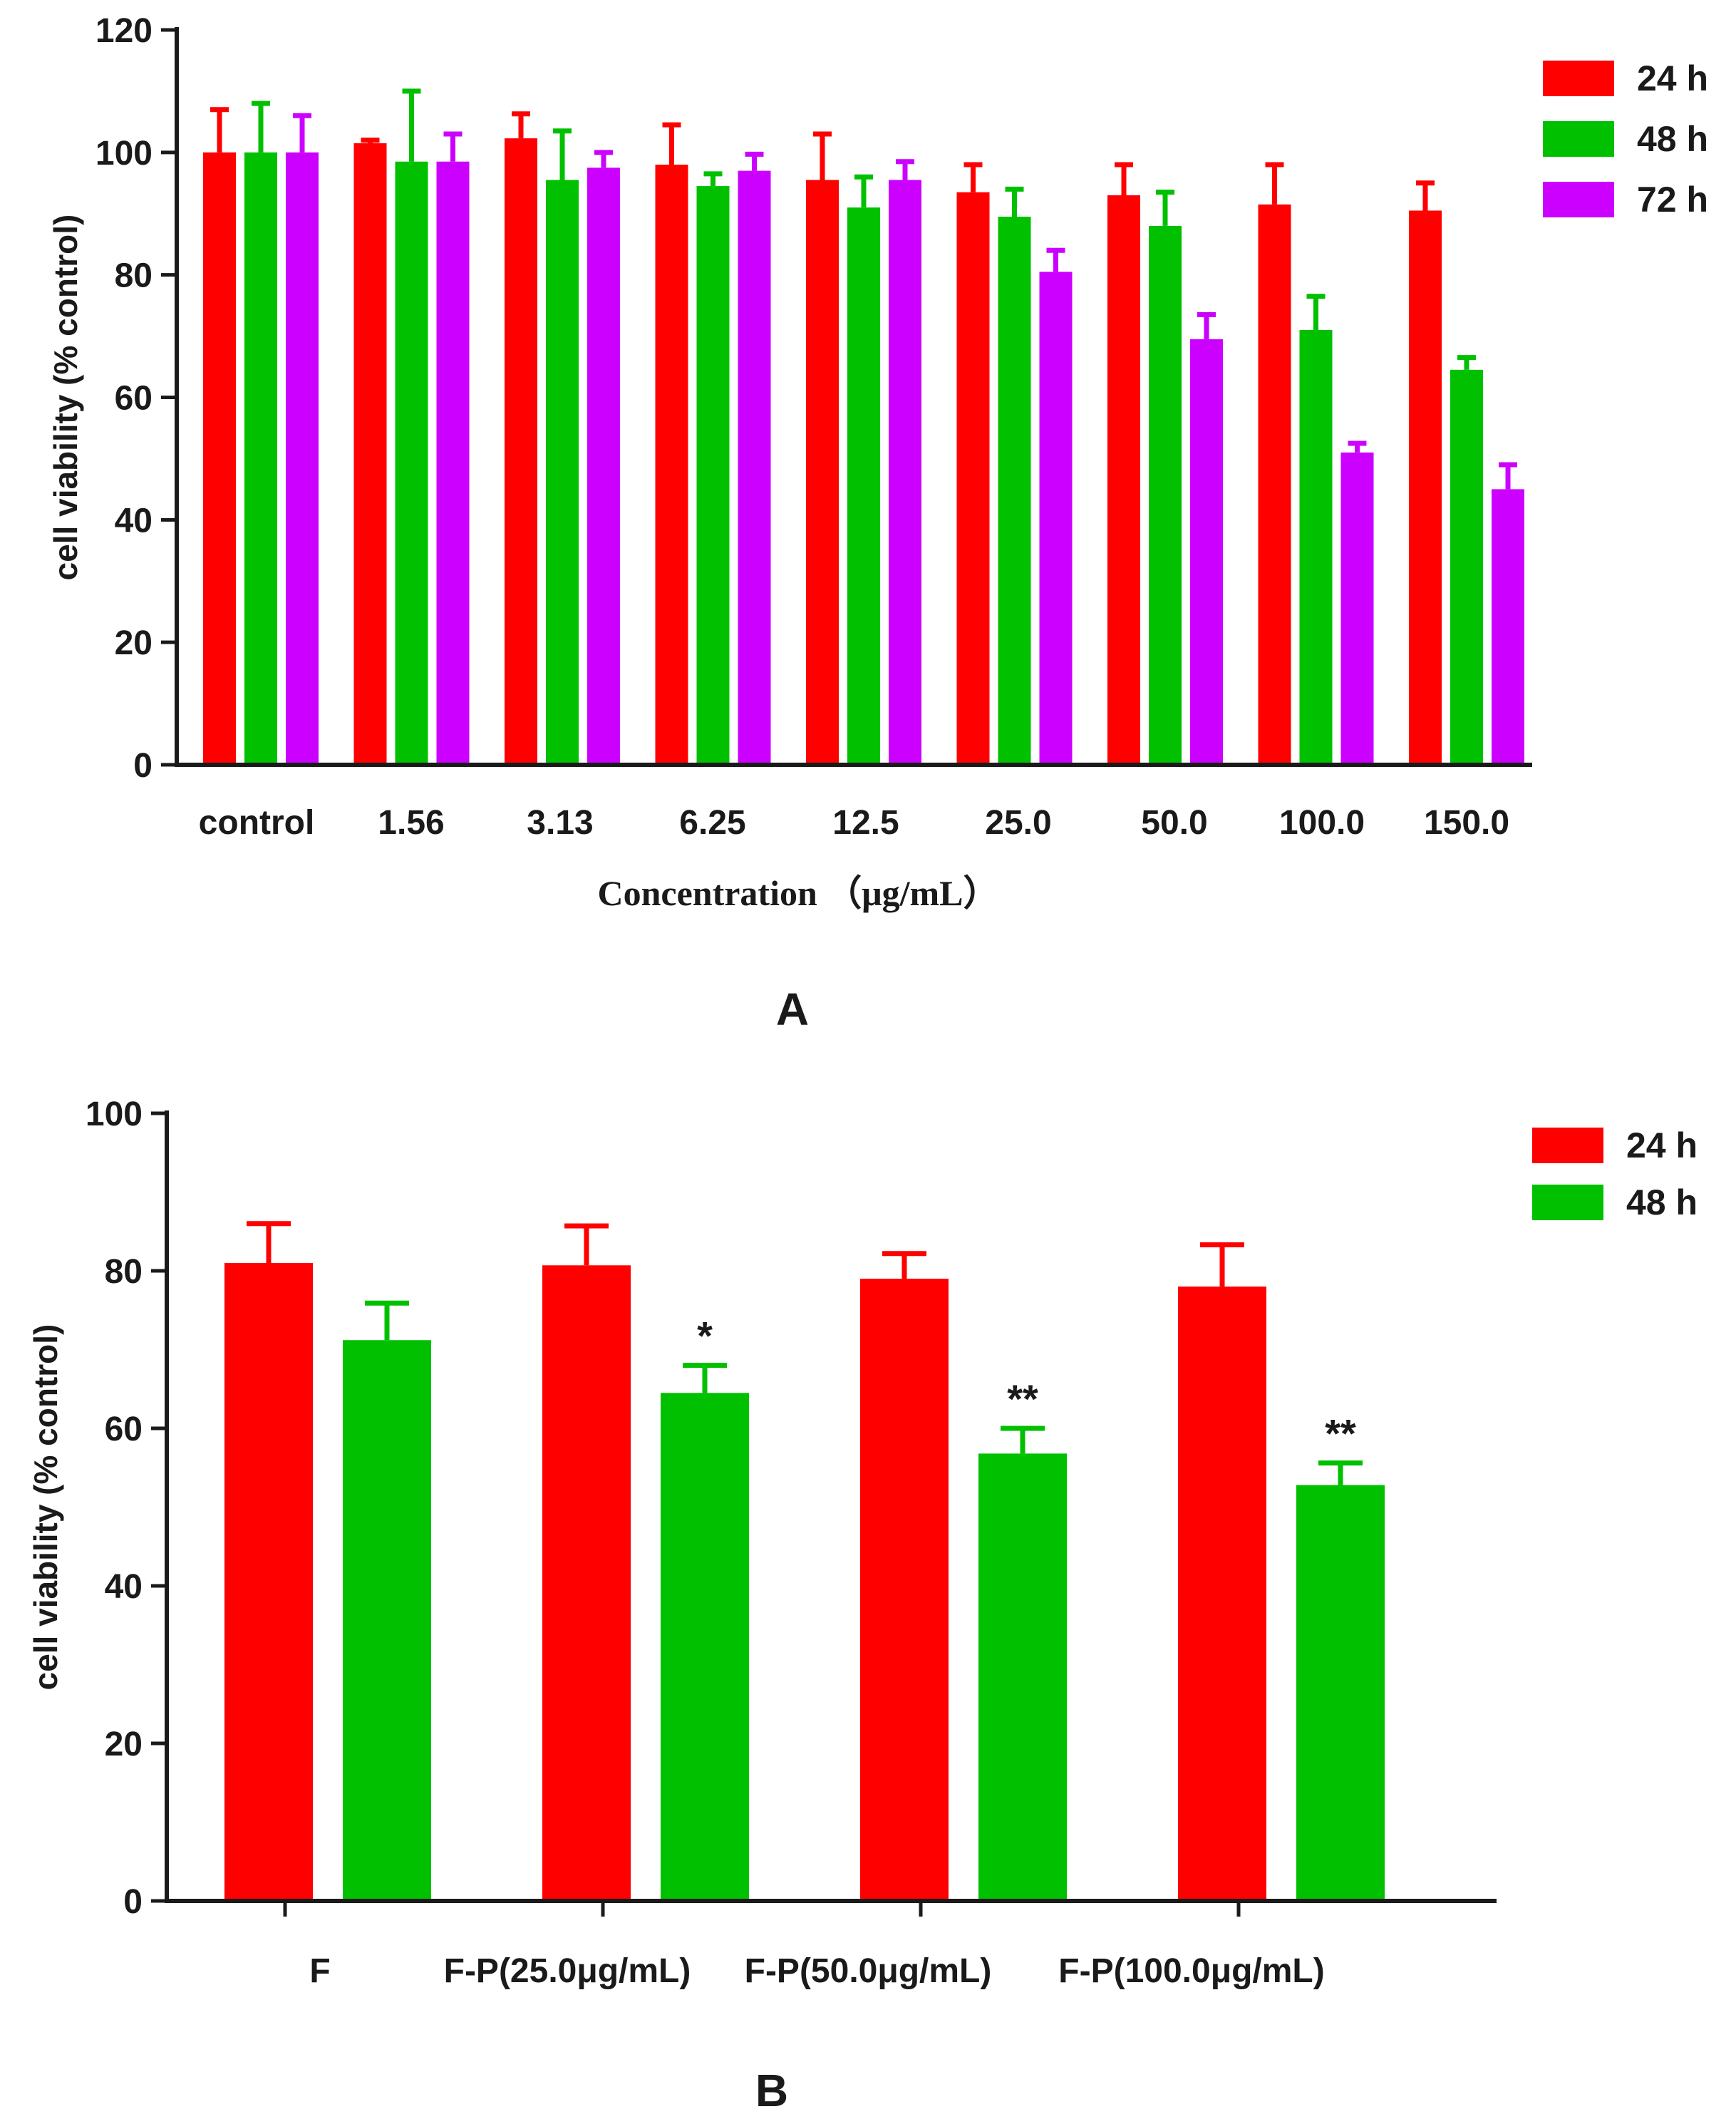  What do you see at coordinates (712, 823) in the screenshot?
I see `x-tick-label: 6.25` at bounding box center [712, 823].